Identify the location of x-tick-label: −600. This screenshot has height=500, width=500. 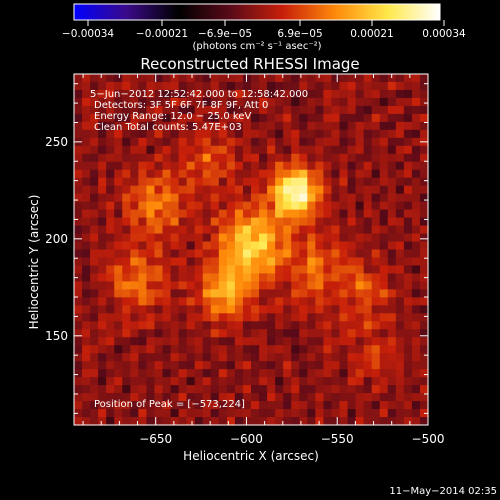
(246, 439).